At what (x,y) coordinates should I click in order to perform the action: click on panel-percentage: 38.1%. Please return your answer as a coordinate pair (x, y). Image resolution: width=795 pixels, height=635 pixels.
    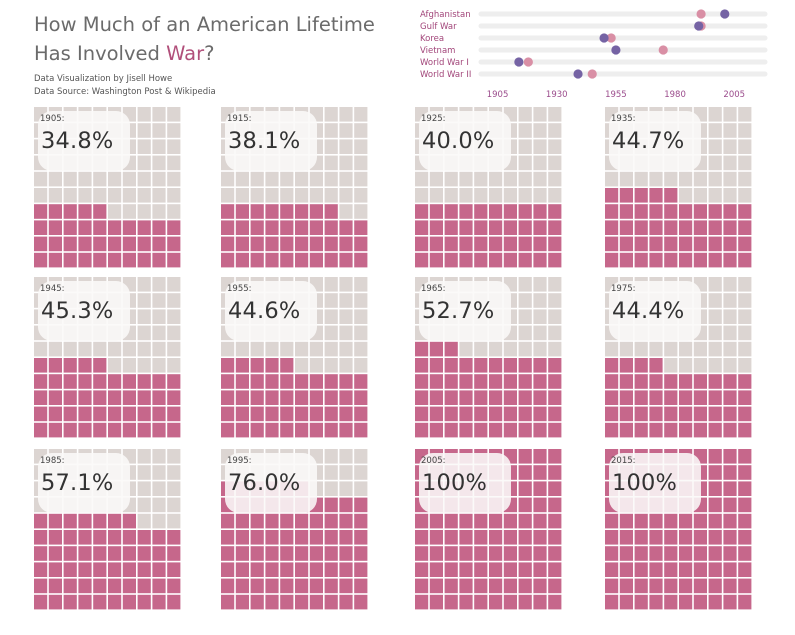
    Looking at the image, I should click on (264, 141).